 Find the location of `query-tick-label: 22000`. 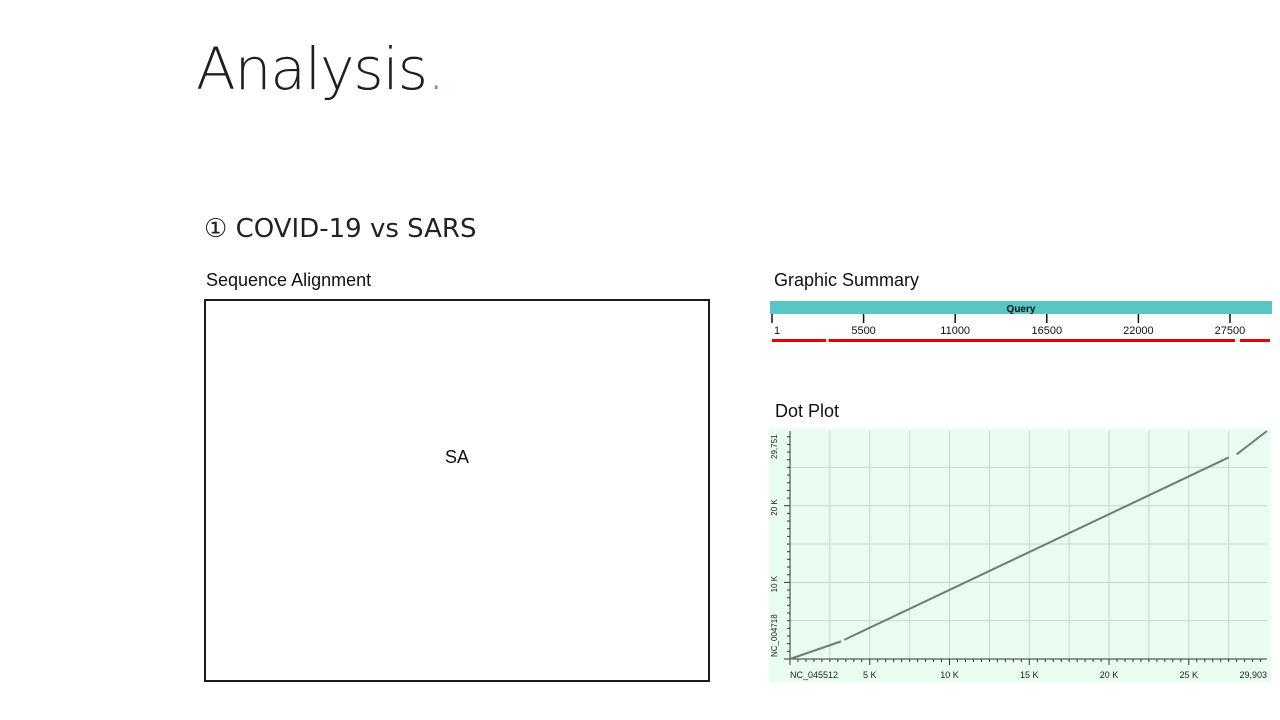

query-tick-label: 22000 is located at coordinates (1138, 331).